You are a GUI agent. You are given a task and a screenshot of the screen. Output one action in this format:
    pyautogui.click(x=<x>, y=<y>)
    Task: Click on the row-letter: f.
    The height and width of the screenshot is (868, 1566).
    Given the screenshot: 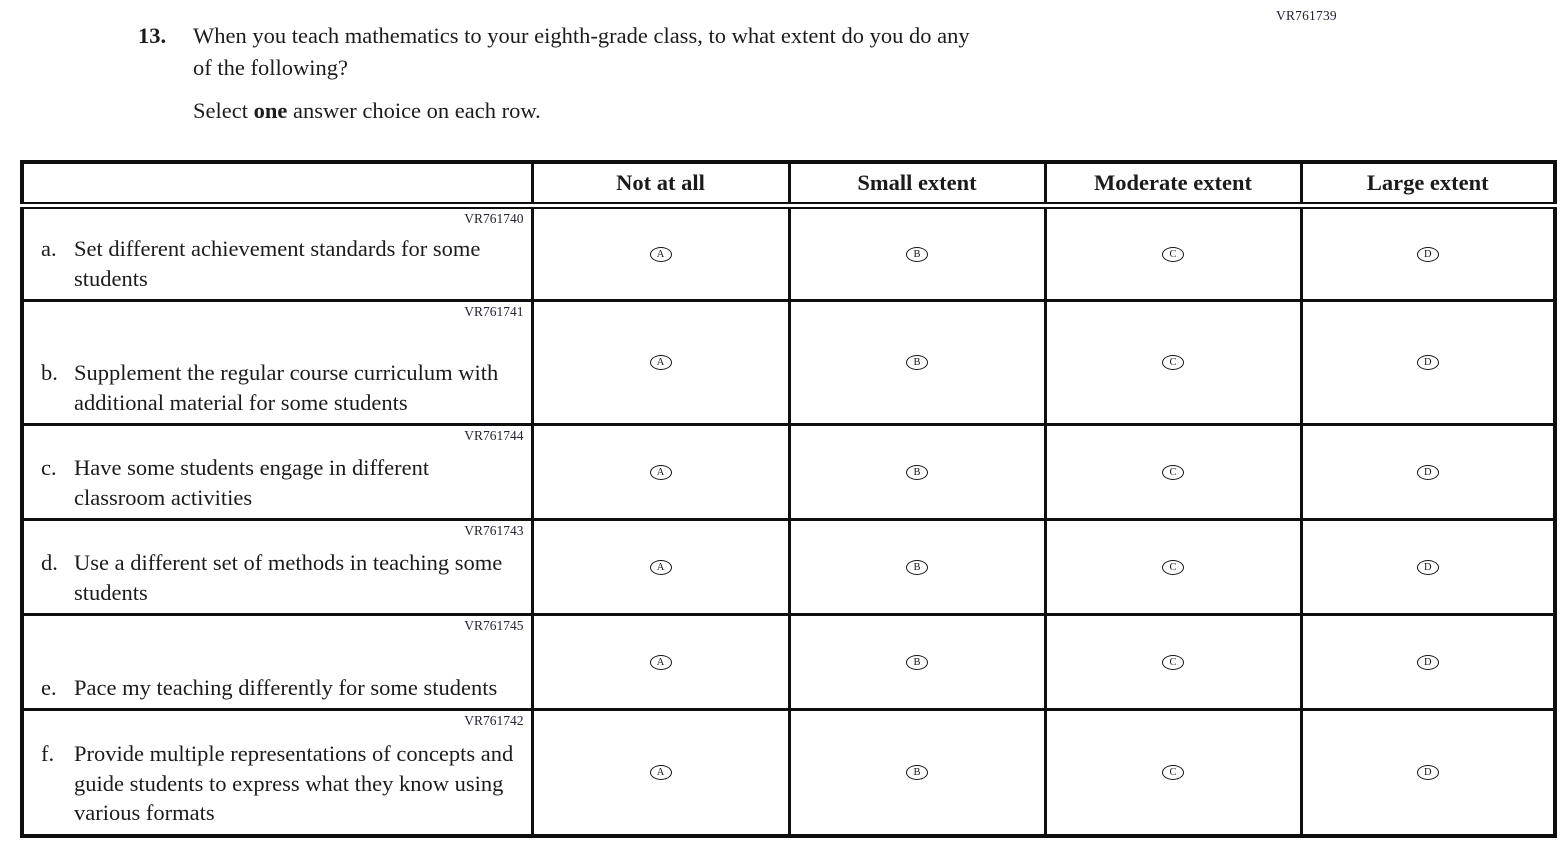 What is the action you would take?
    pyautogui.click(x=48, y=753)
    